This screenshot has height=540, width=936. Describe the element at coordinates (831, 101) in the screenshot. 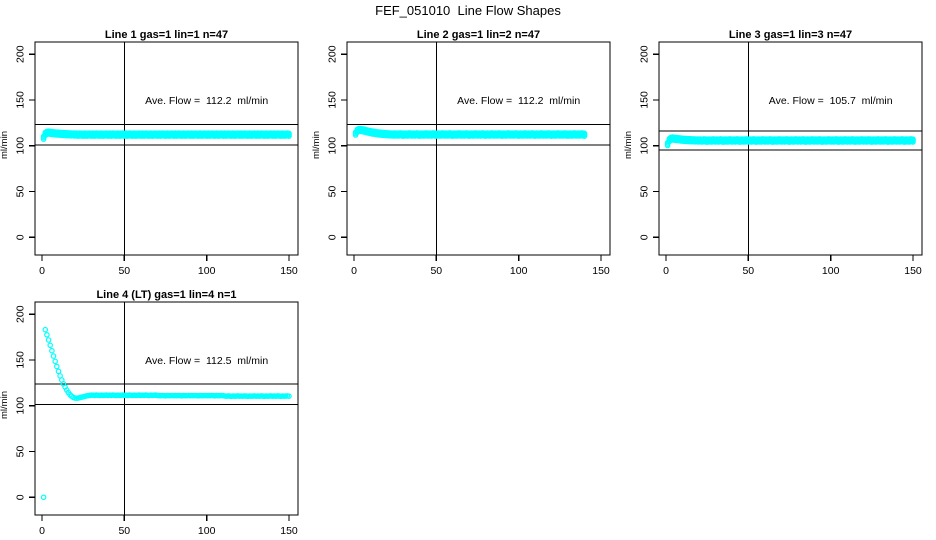

I see `ave-flow-annotation: Ave. Flow = 105.7 ml/min` at that location.